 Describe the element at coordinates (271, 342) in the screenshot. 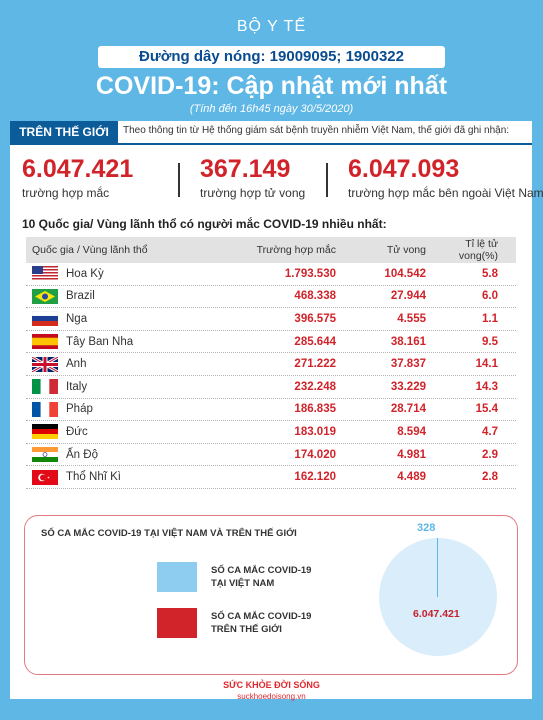

I see `table-row: Tây Ban Nha 285.644 38.161 9.5` at that location.